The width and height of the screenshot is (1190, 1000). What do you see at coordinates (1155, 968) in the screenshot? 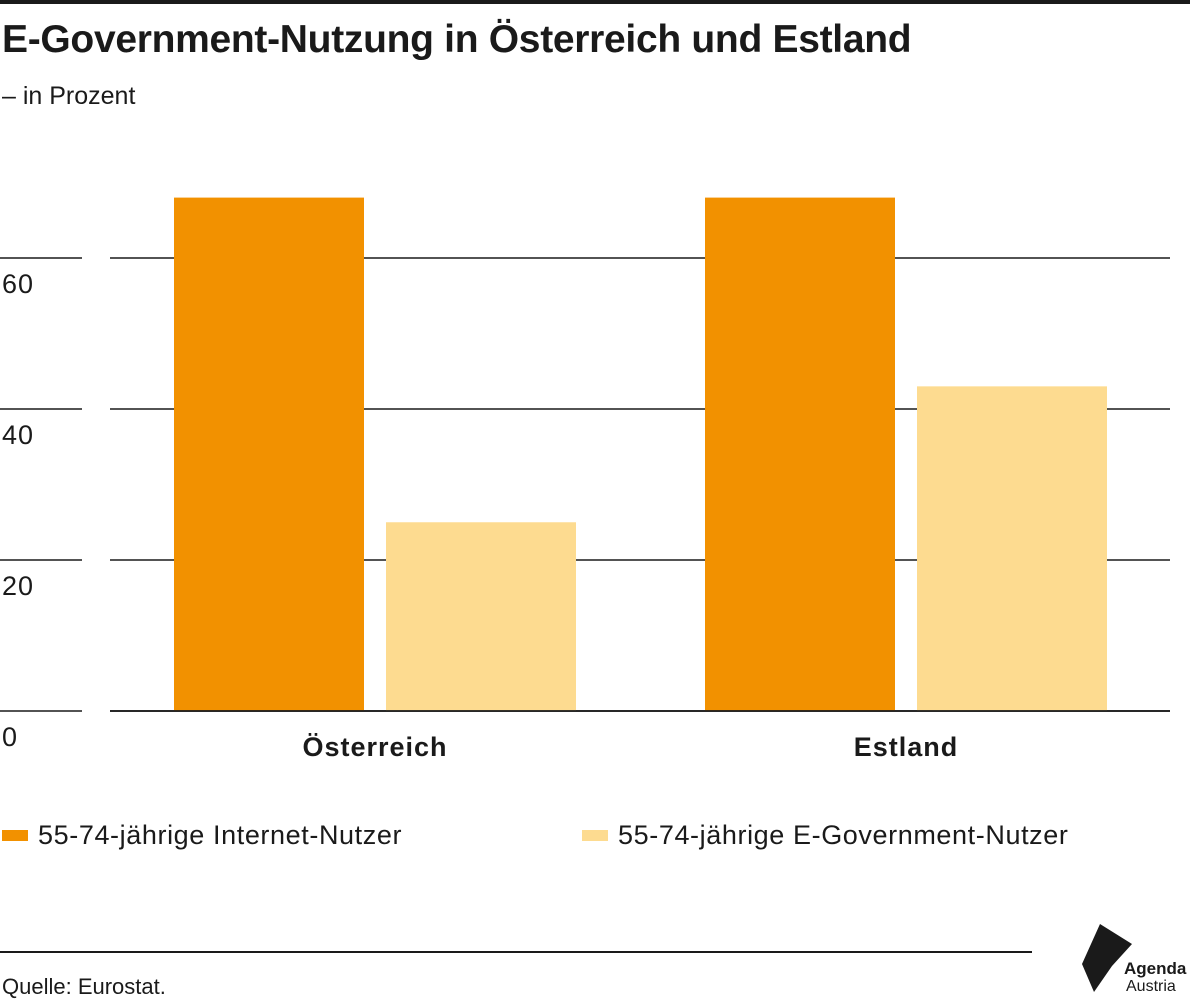
I see `logo-text-agenda: Agenda` at bounding box center [1155, 968].